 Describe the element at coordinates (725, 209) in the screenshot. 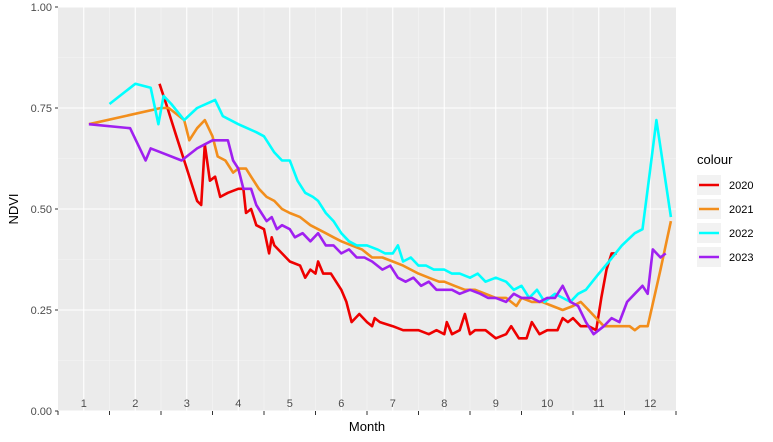

I see `legend: colour 2020 2021 2022 2023` at that location.